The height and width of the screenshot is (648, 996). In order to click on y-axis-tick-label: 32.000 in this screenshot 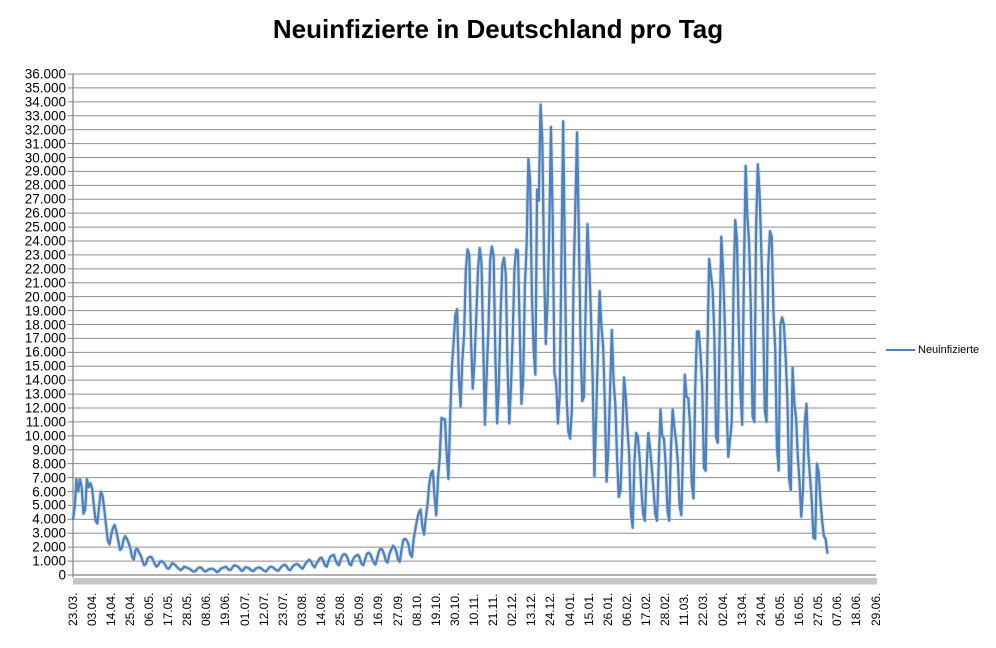, I will do `click(45, 129)`.